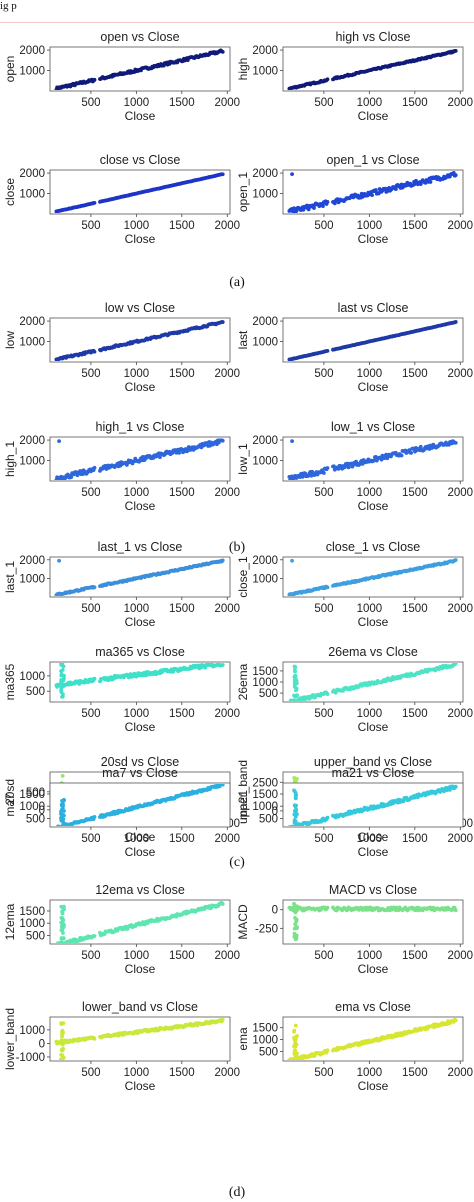  What do you see at coordinates (372, 37) in the screenshot?
I see `subplot-title: high vs Close` at bounding box center [372, 37].